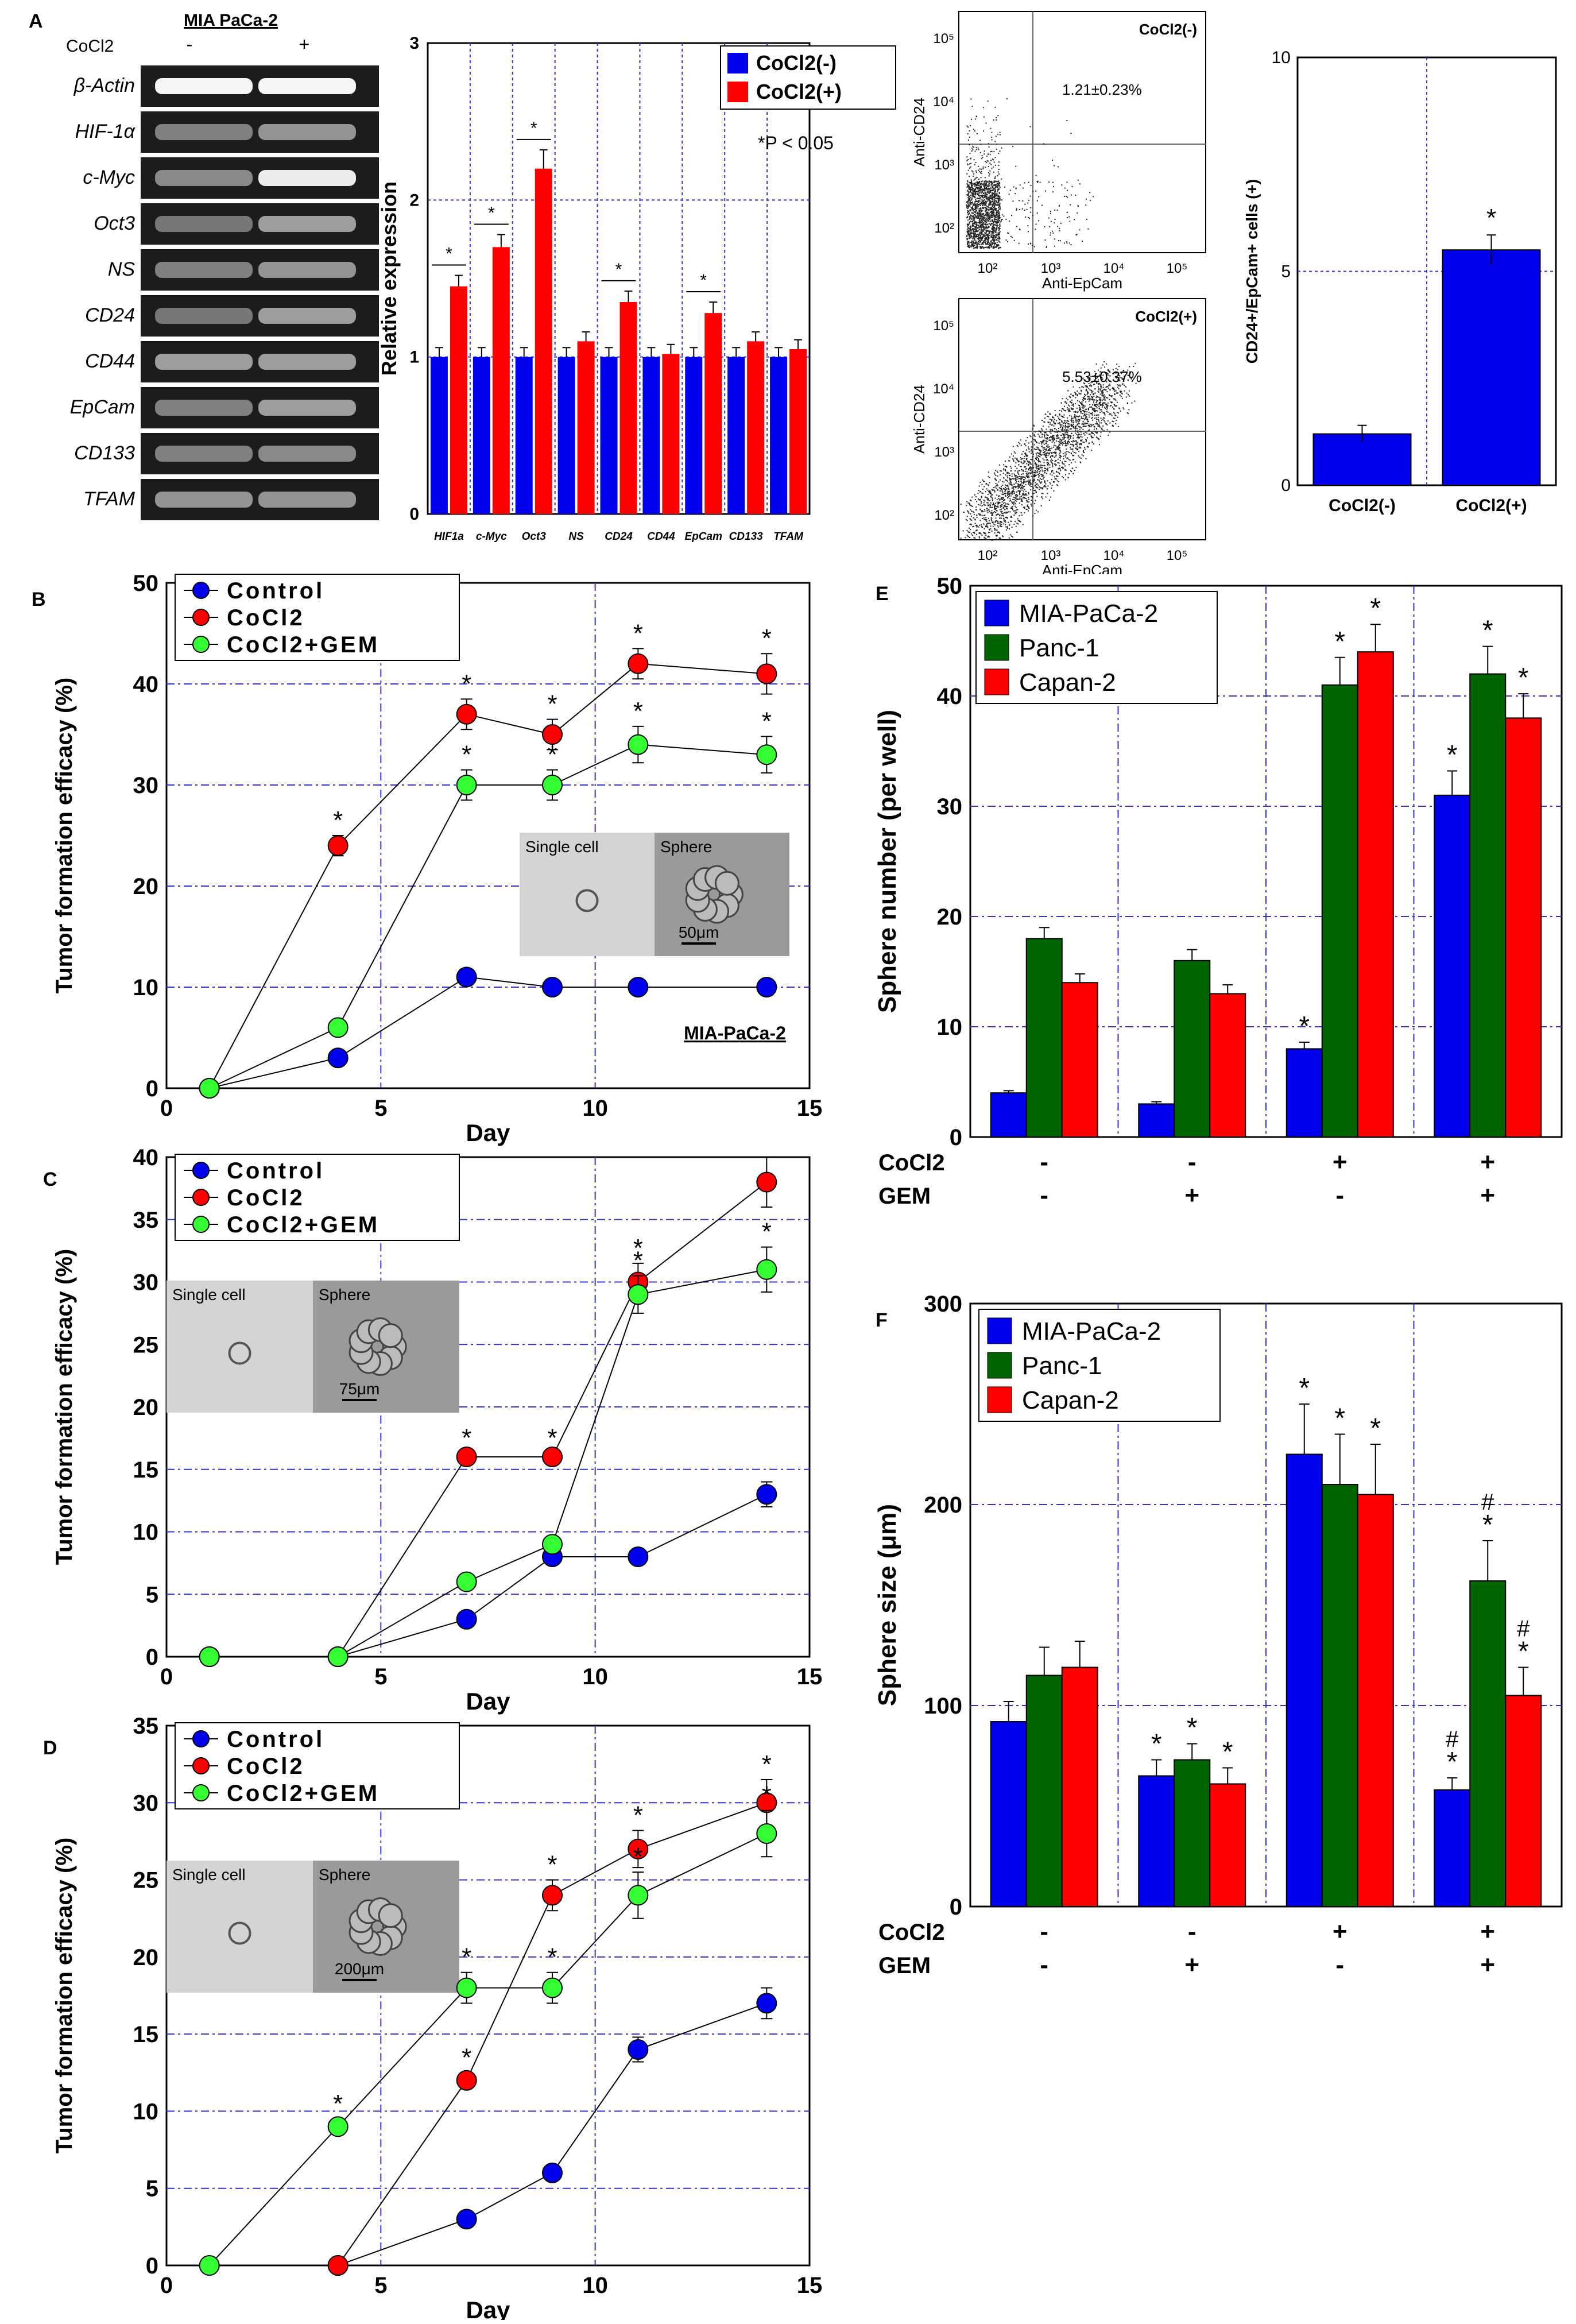  I want to click on legend-marker, so click(201, 617).